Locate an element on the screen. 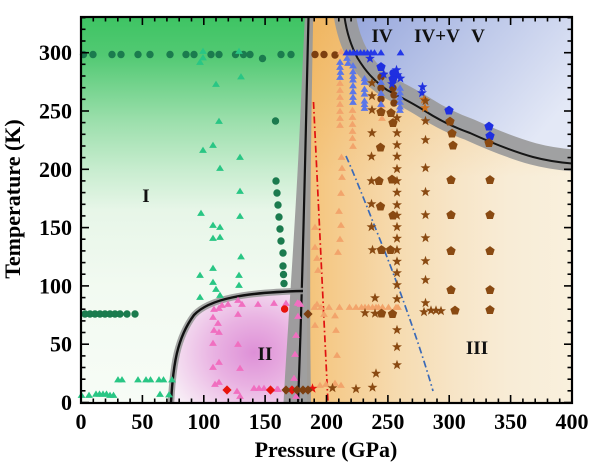  svg-text: III is located at coordinates (477, 348).